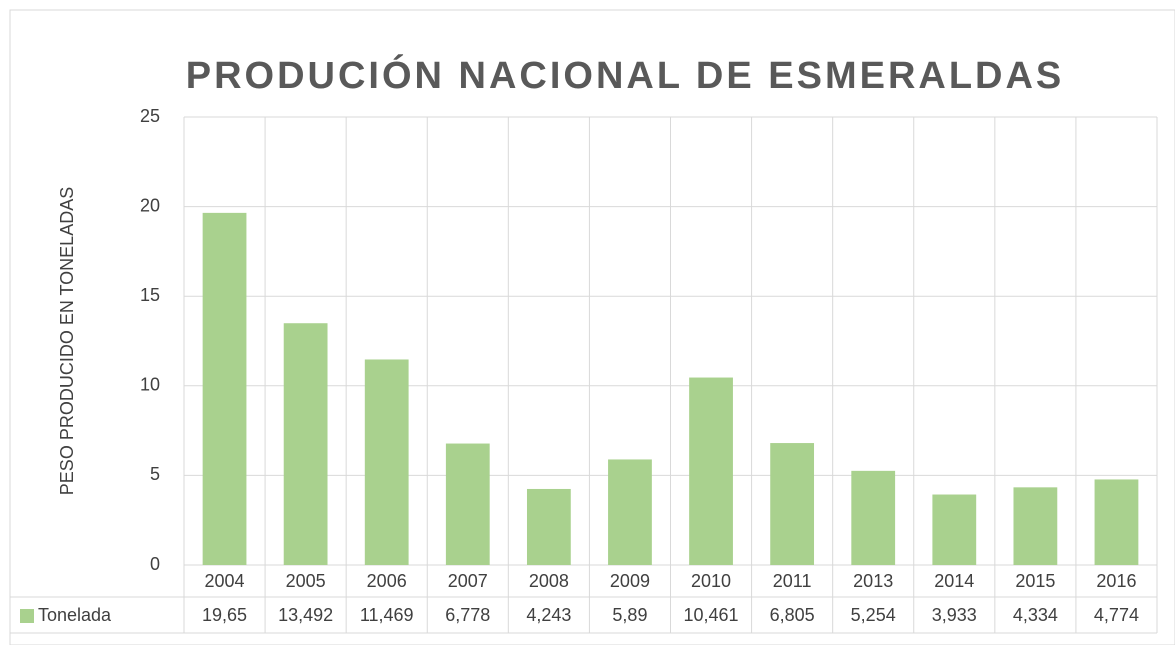 This screenshot has height=650, width=1175. What do you see at coordinates (873, 581) in the screenshot?
I see `x-tick-label: 2013` at bounding box center [873, 581].